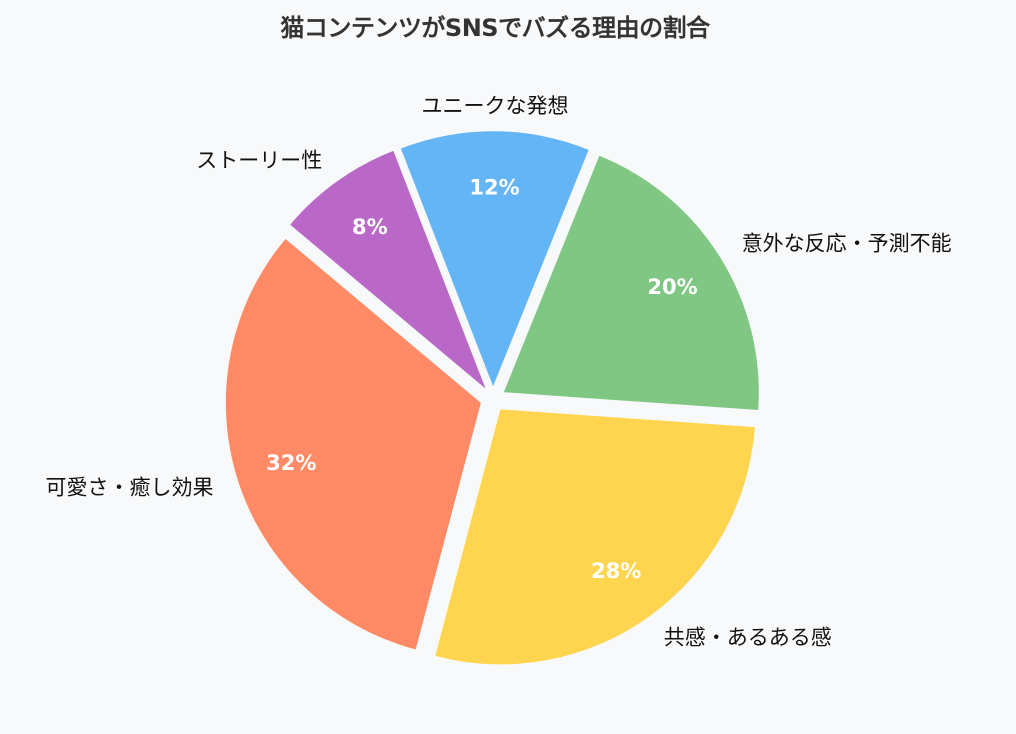  What do you see at coordinates (748, 637) in the screenshot?
I see `category-label: 共感・あるある感` at bounding box center [748, 637].